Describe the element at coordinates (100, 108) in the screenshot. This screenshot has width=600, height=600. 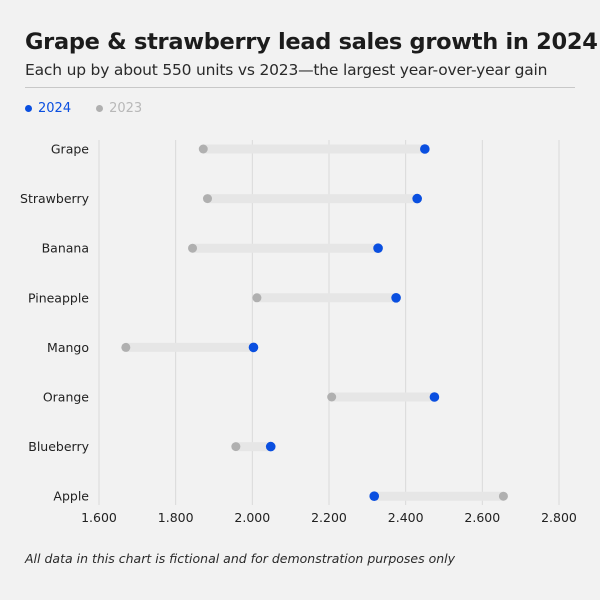
I see `legend-marker-2023` at that location.